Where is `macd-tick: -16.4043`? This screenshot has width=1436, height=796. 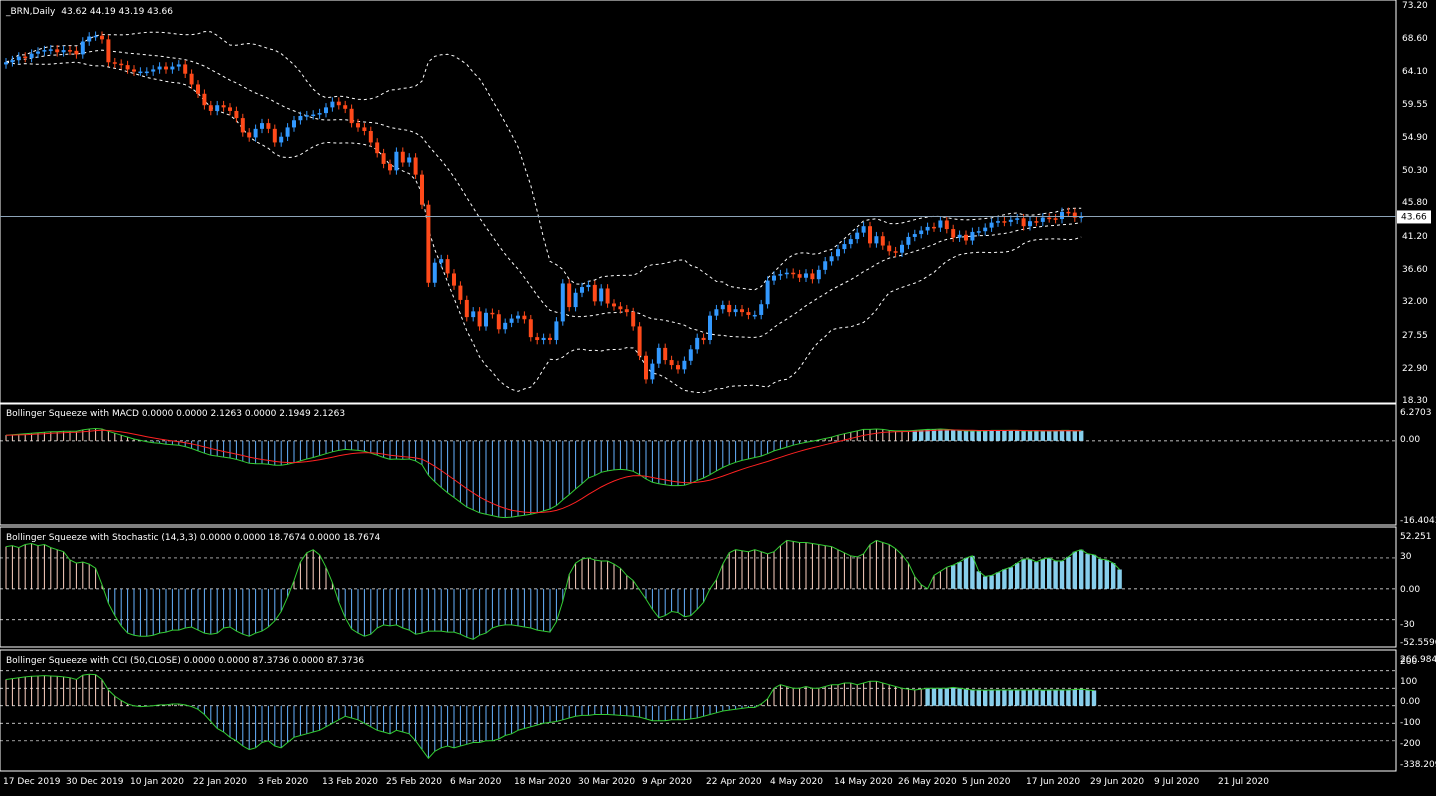 macd-tick: -16.4043 is located at coordinates (1418, 521).